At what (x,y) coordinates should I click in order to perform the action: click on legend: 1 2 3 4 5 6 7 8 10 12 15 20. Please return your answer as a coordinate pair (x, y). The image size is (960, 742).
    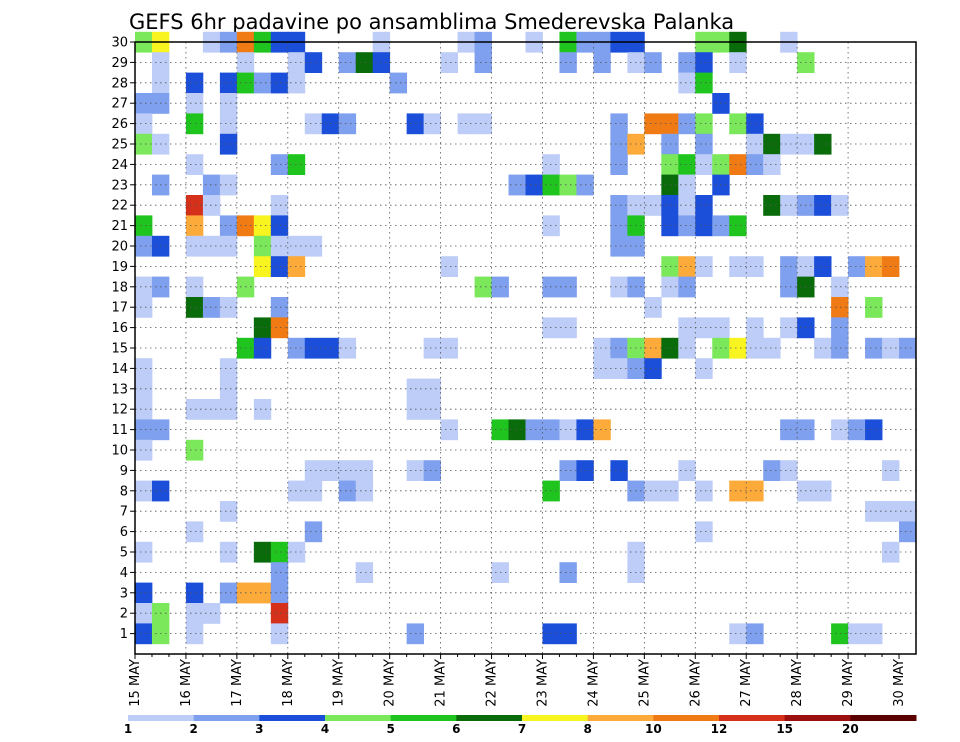
    Looking at the image, I should click on (520, 725).